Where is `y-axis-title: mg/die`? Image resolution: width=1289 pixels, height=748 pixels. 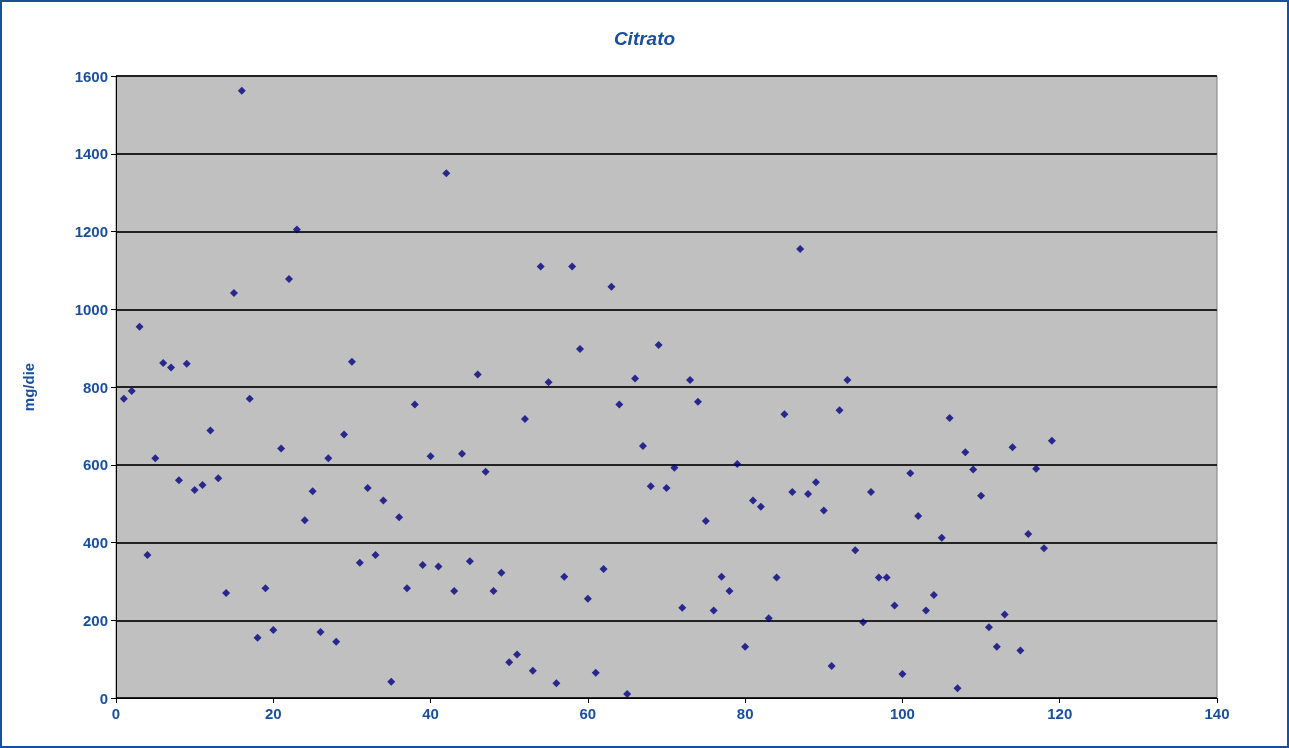
y-axis-title: mg/die is located at coordinates (28, 387).